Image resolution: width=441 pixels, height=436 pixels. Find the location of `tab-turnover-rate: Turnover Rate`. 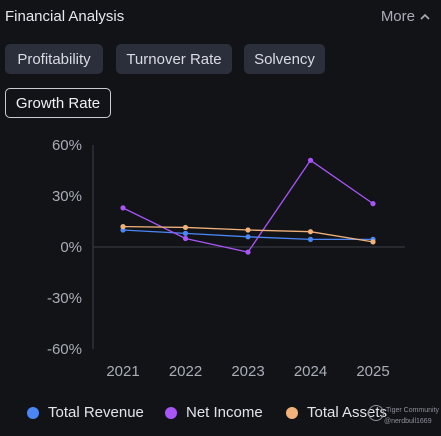

tab-turnover-rate: Turnover Rate is located at coordinates (174, 59).